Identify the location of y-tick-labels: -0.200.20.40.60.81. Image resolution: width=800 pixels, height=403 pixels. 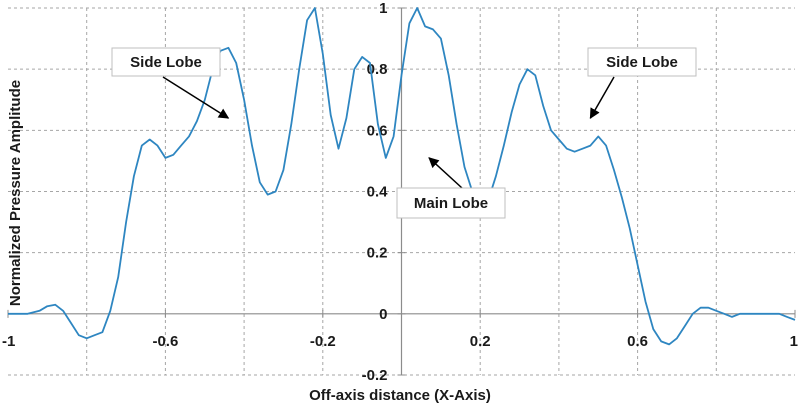
(375, 192).